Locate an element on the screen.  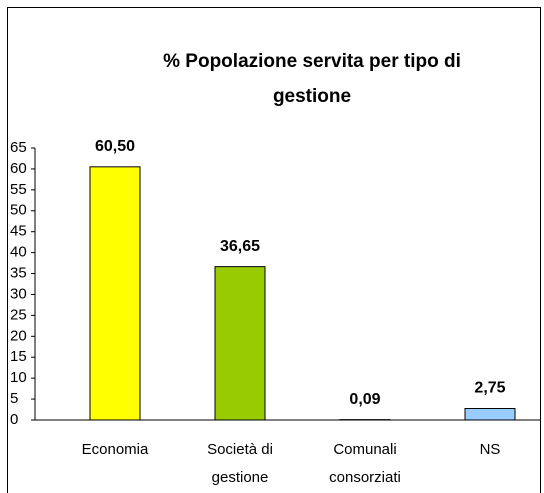
y-tick-label: 35 is located at coordinates (18, 273).